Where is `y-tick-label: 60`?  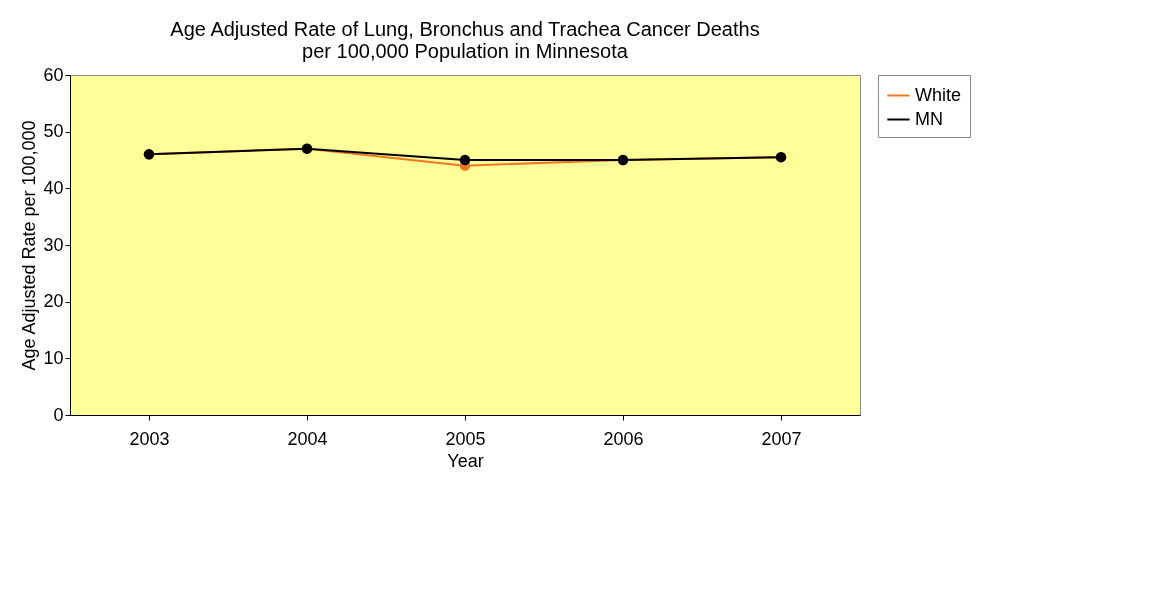 y-tick-label: 60 is located at coordinates (53, 74).